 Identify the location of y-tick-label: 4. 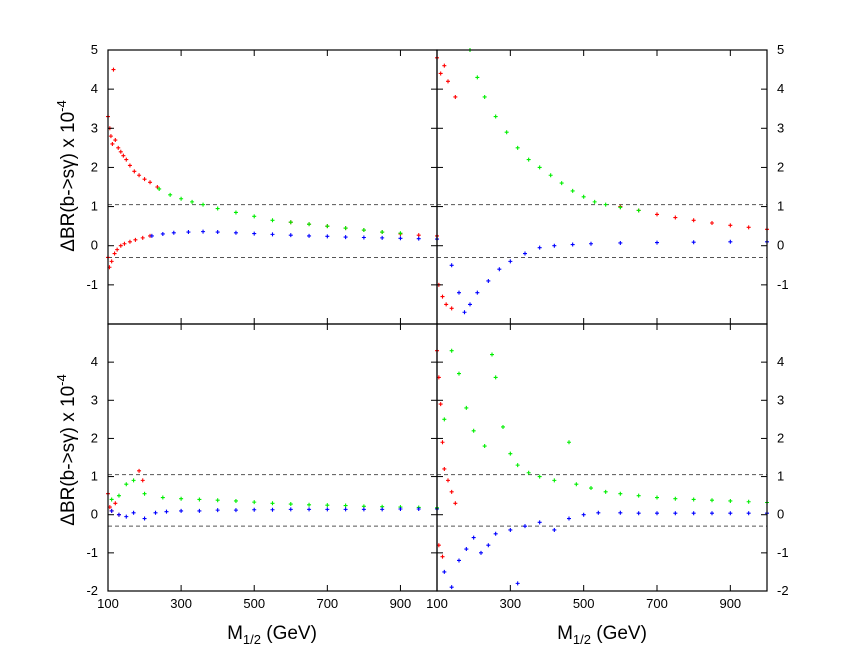
(780, 361).